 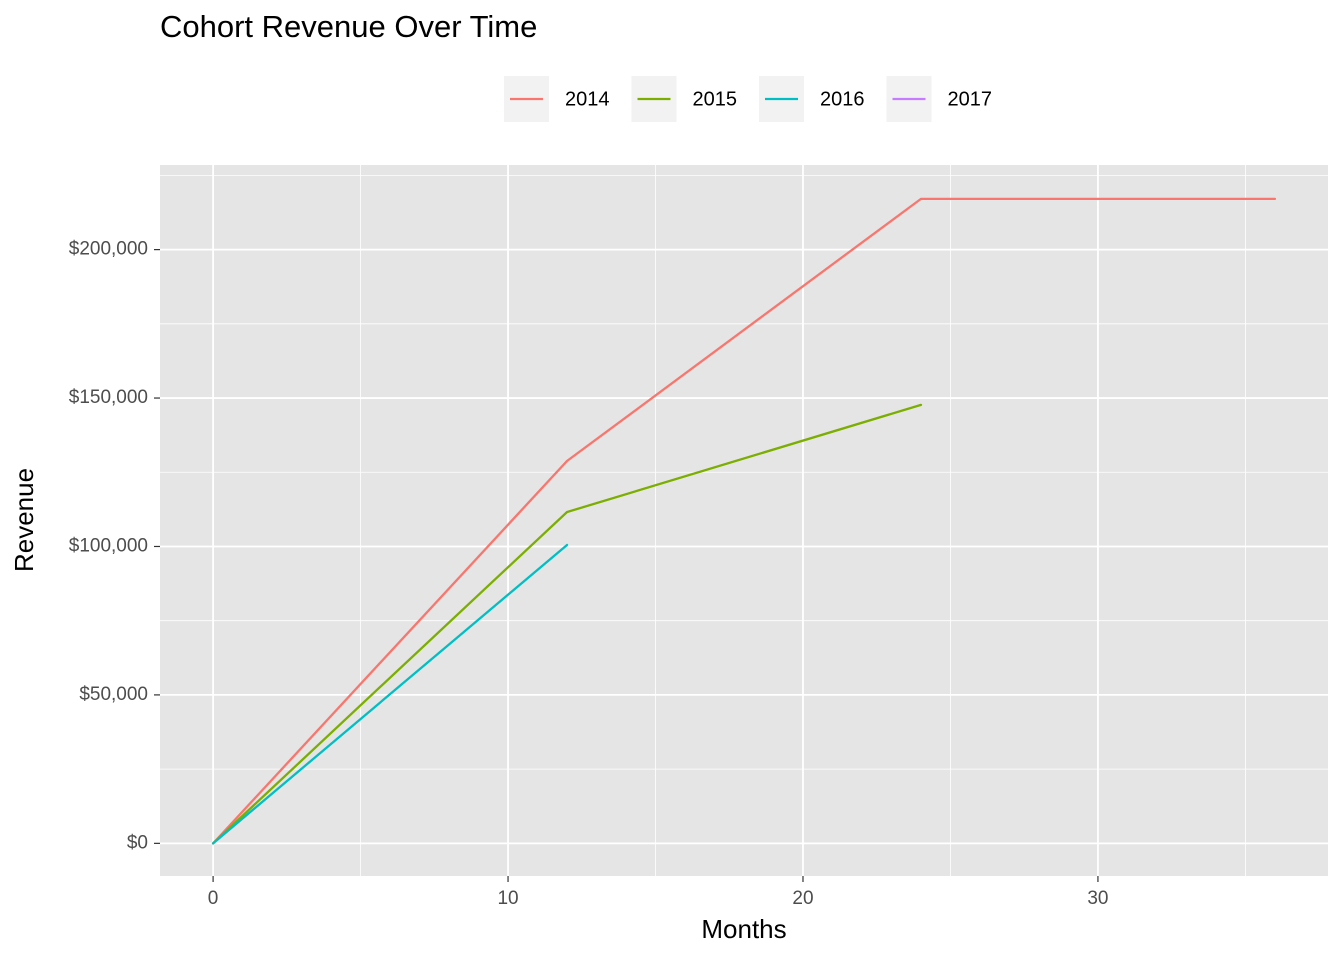 What do you see at coordinates (507, 898) in the screenshot?
I see `x-tick-label: 10` at bounding box center [507, 898].